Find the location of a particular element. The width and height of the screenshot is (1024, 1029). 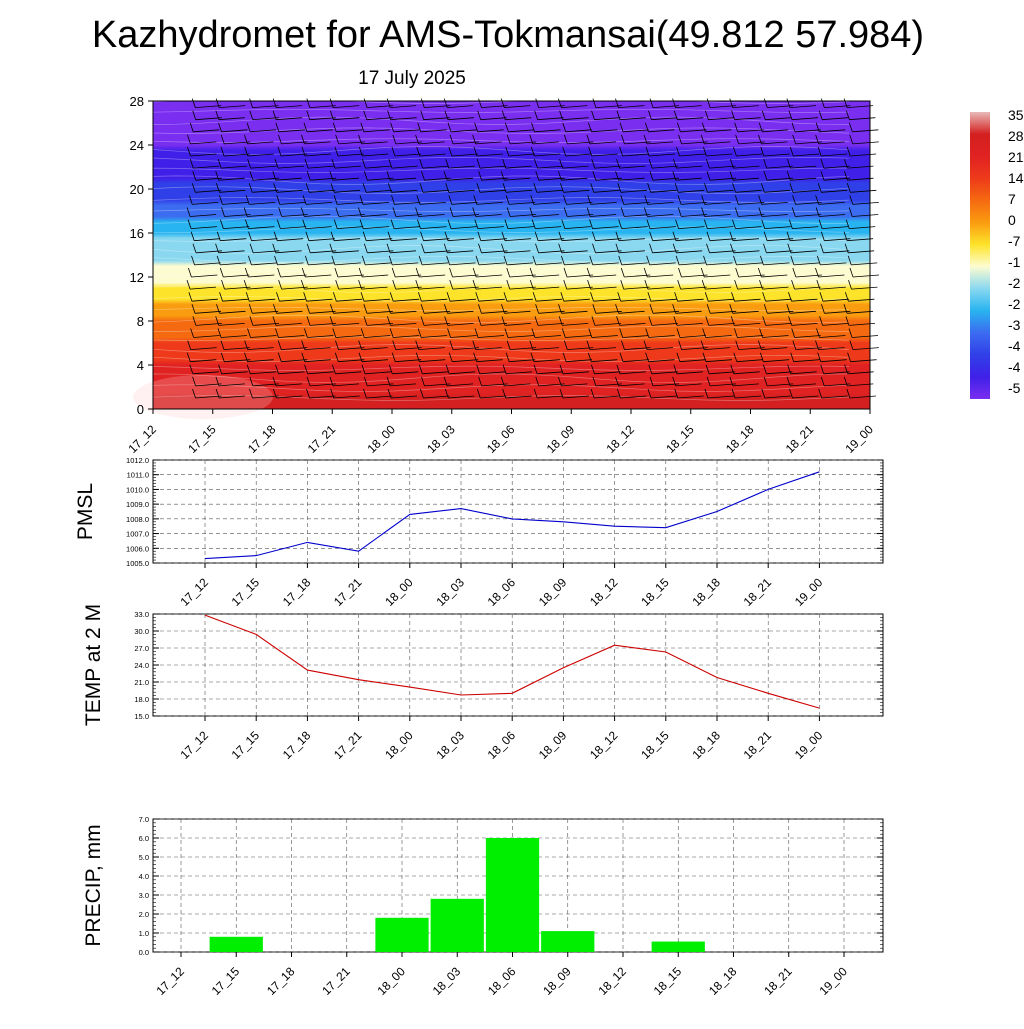

y-tick-label: 0 is located at coordinates (140, 409).